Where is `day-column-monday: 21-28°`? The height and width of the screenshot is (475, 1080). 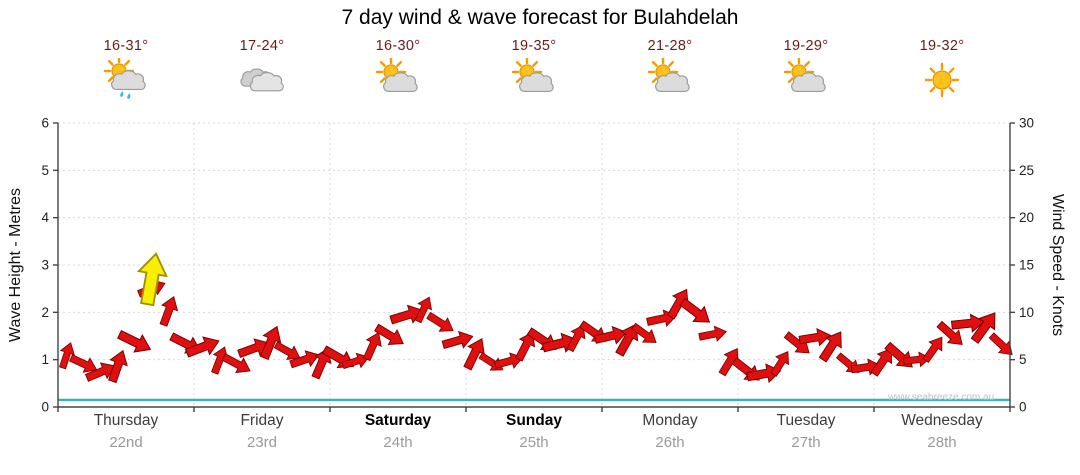 day-column-monday: 21-28° is located at coordinates (670, 70).